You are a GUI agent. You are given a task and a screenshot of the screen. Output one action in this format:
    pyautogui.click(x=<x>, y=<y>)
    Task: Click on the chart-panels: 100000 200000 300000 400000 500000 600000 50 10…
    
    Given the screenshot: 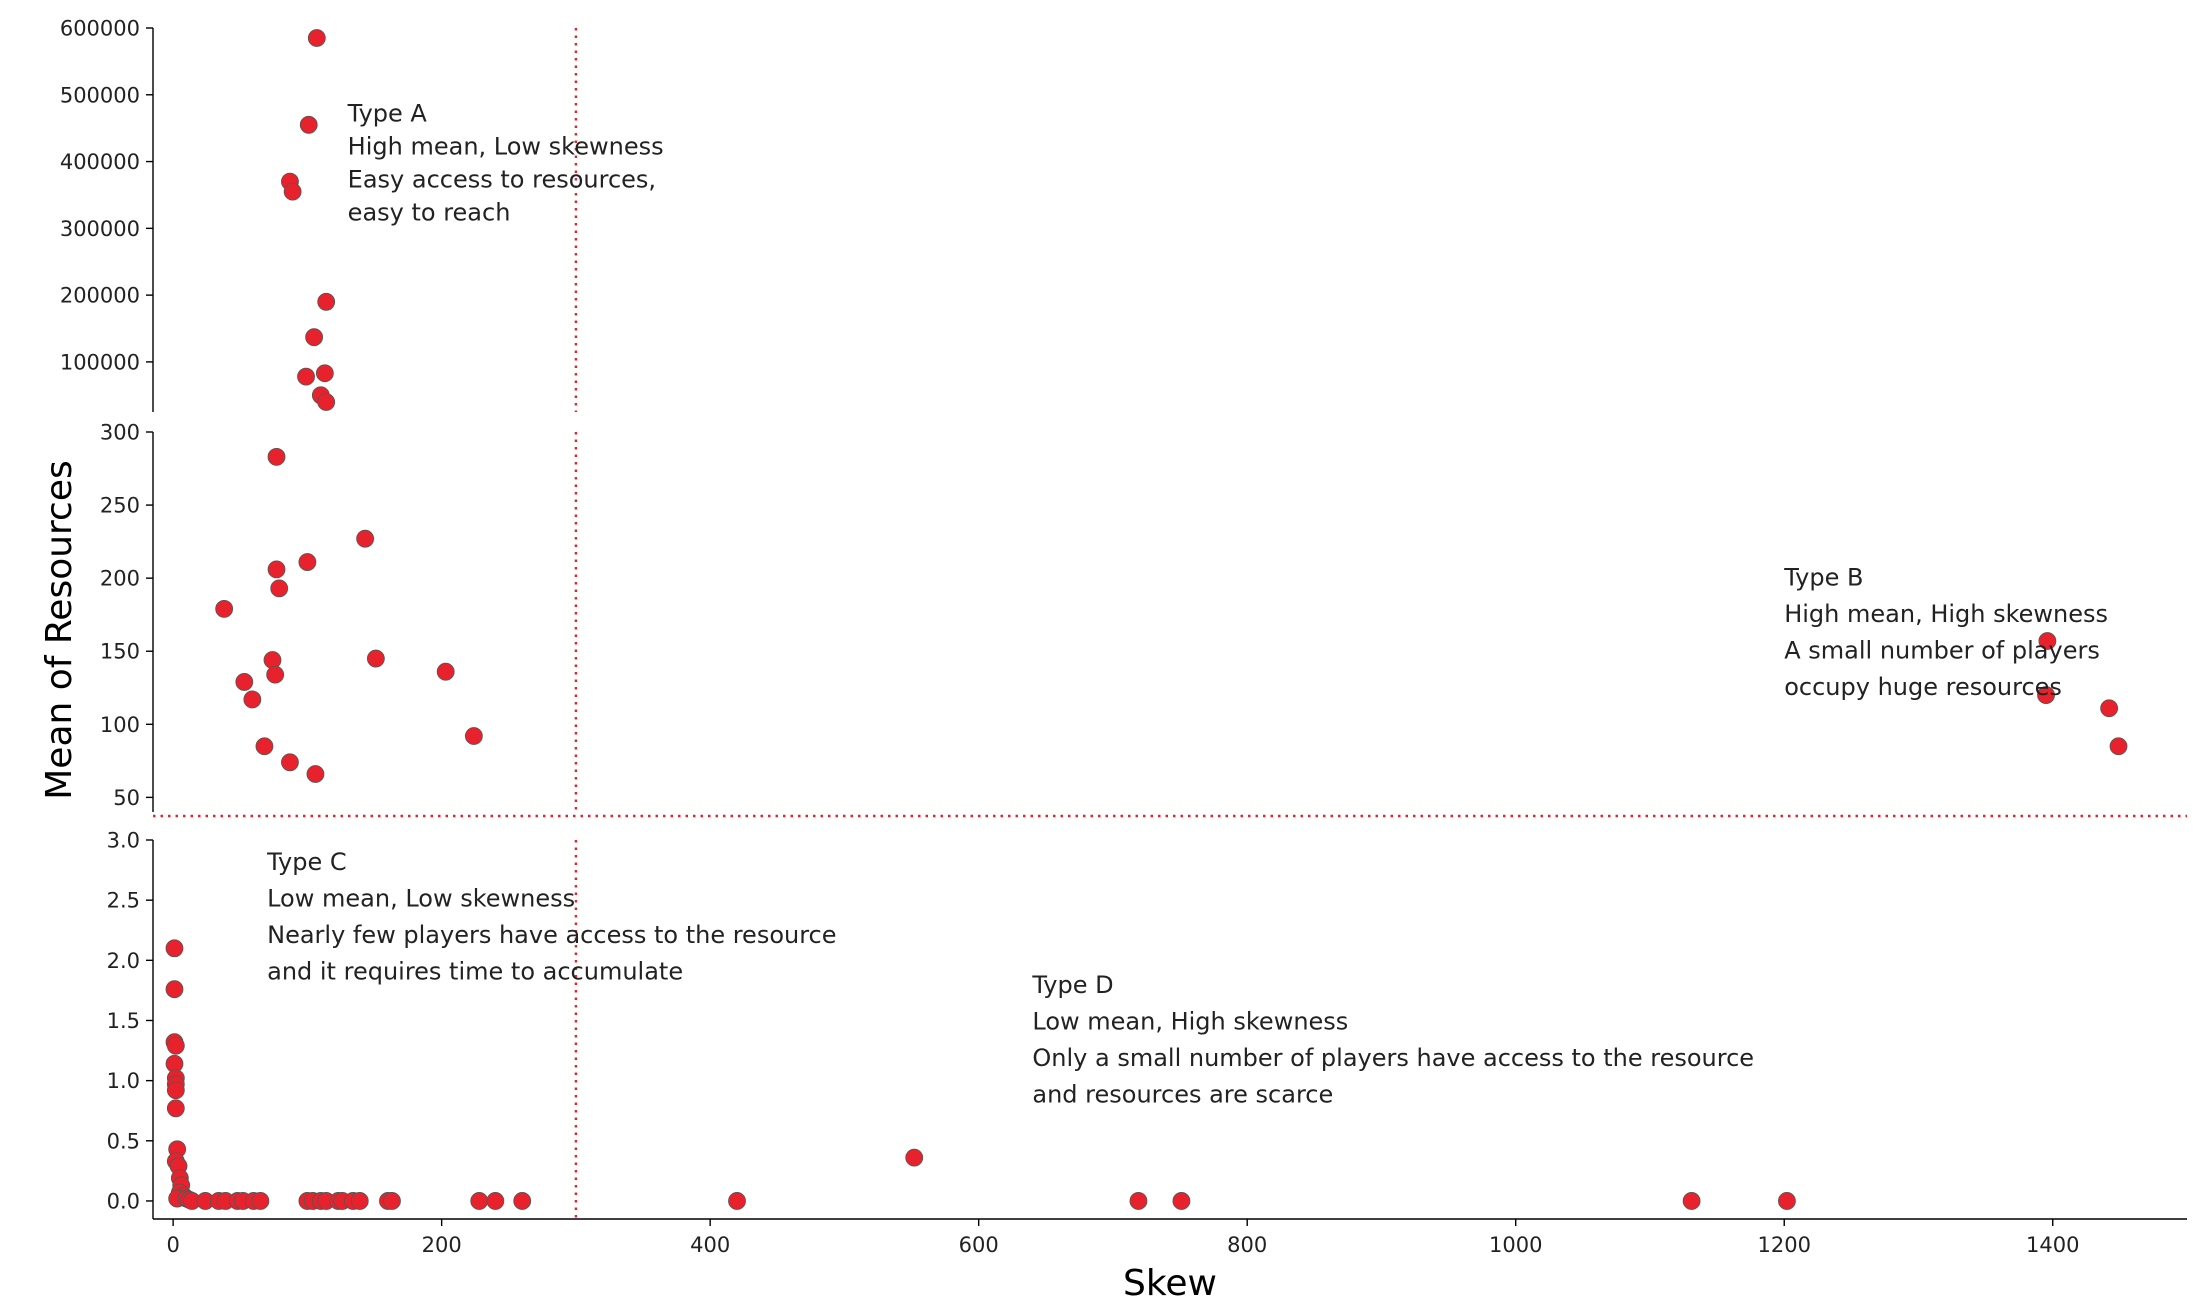 What is the action you would take?
    pyautogui.click(x=107, y=618)
    